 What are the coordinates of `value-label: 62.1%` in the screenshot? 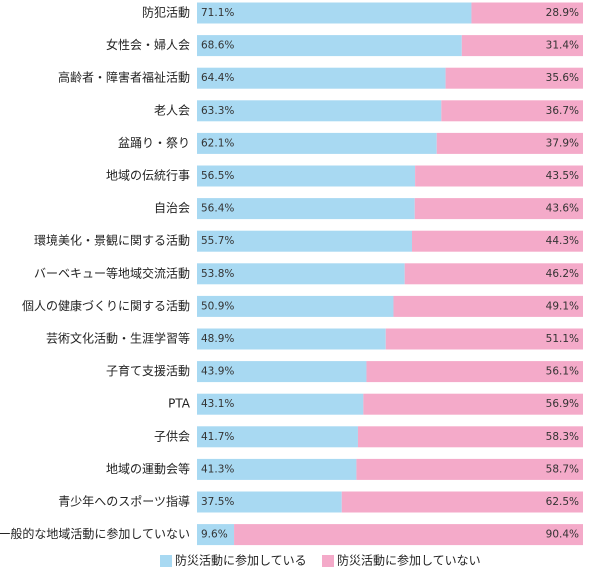 It's located at (217, 143).